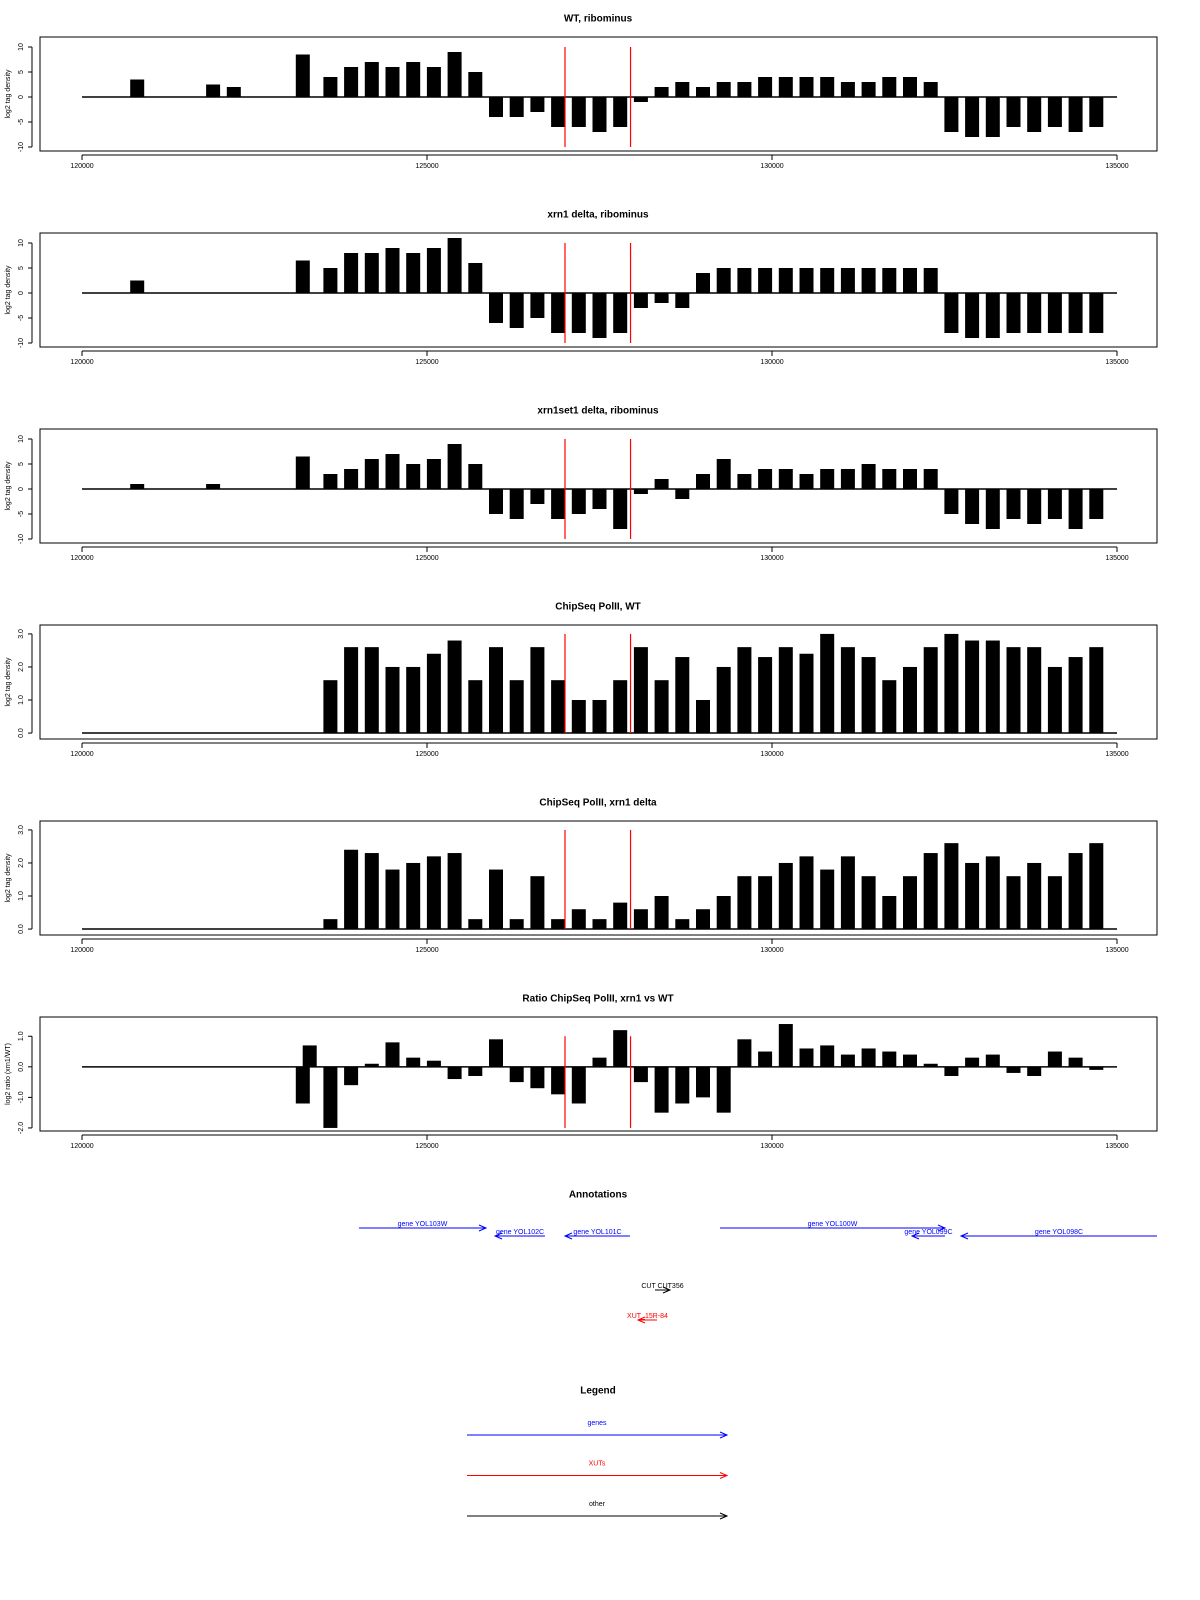  Describe the element at coordinates (81, 1146) in the screenshot. I see `x-tick-label: 120000` at that location.